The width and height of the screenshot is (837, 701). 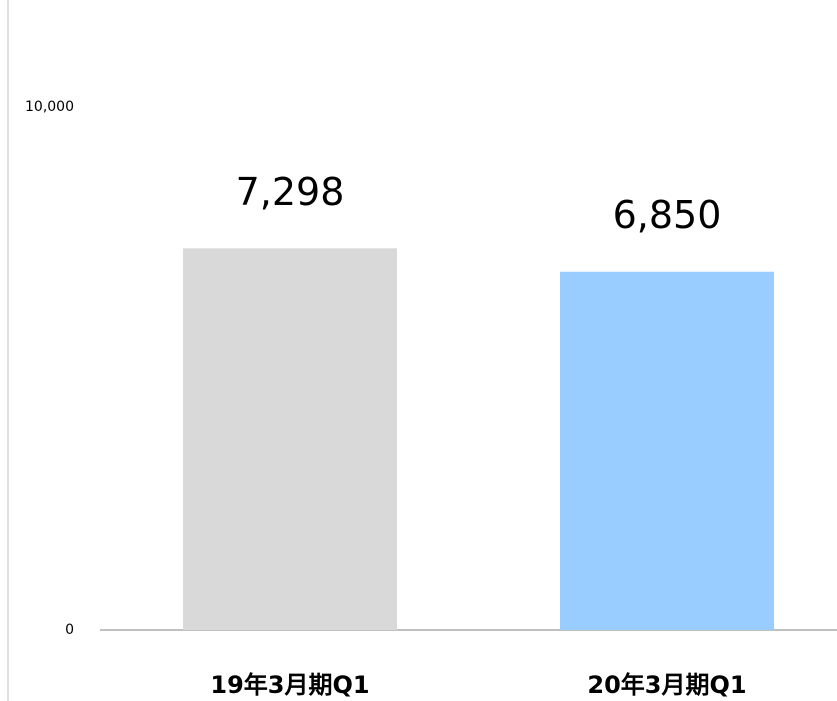 I want to click on value-label: 6,850, so click(x=667, y=215).